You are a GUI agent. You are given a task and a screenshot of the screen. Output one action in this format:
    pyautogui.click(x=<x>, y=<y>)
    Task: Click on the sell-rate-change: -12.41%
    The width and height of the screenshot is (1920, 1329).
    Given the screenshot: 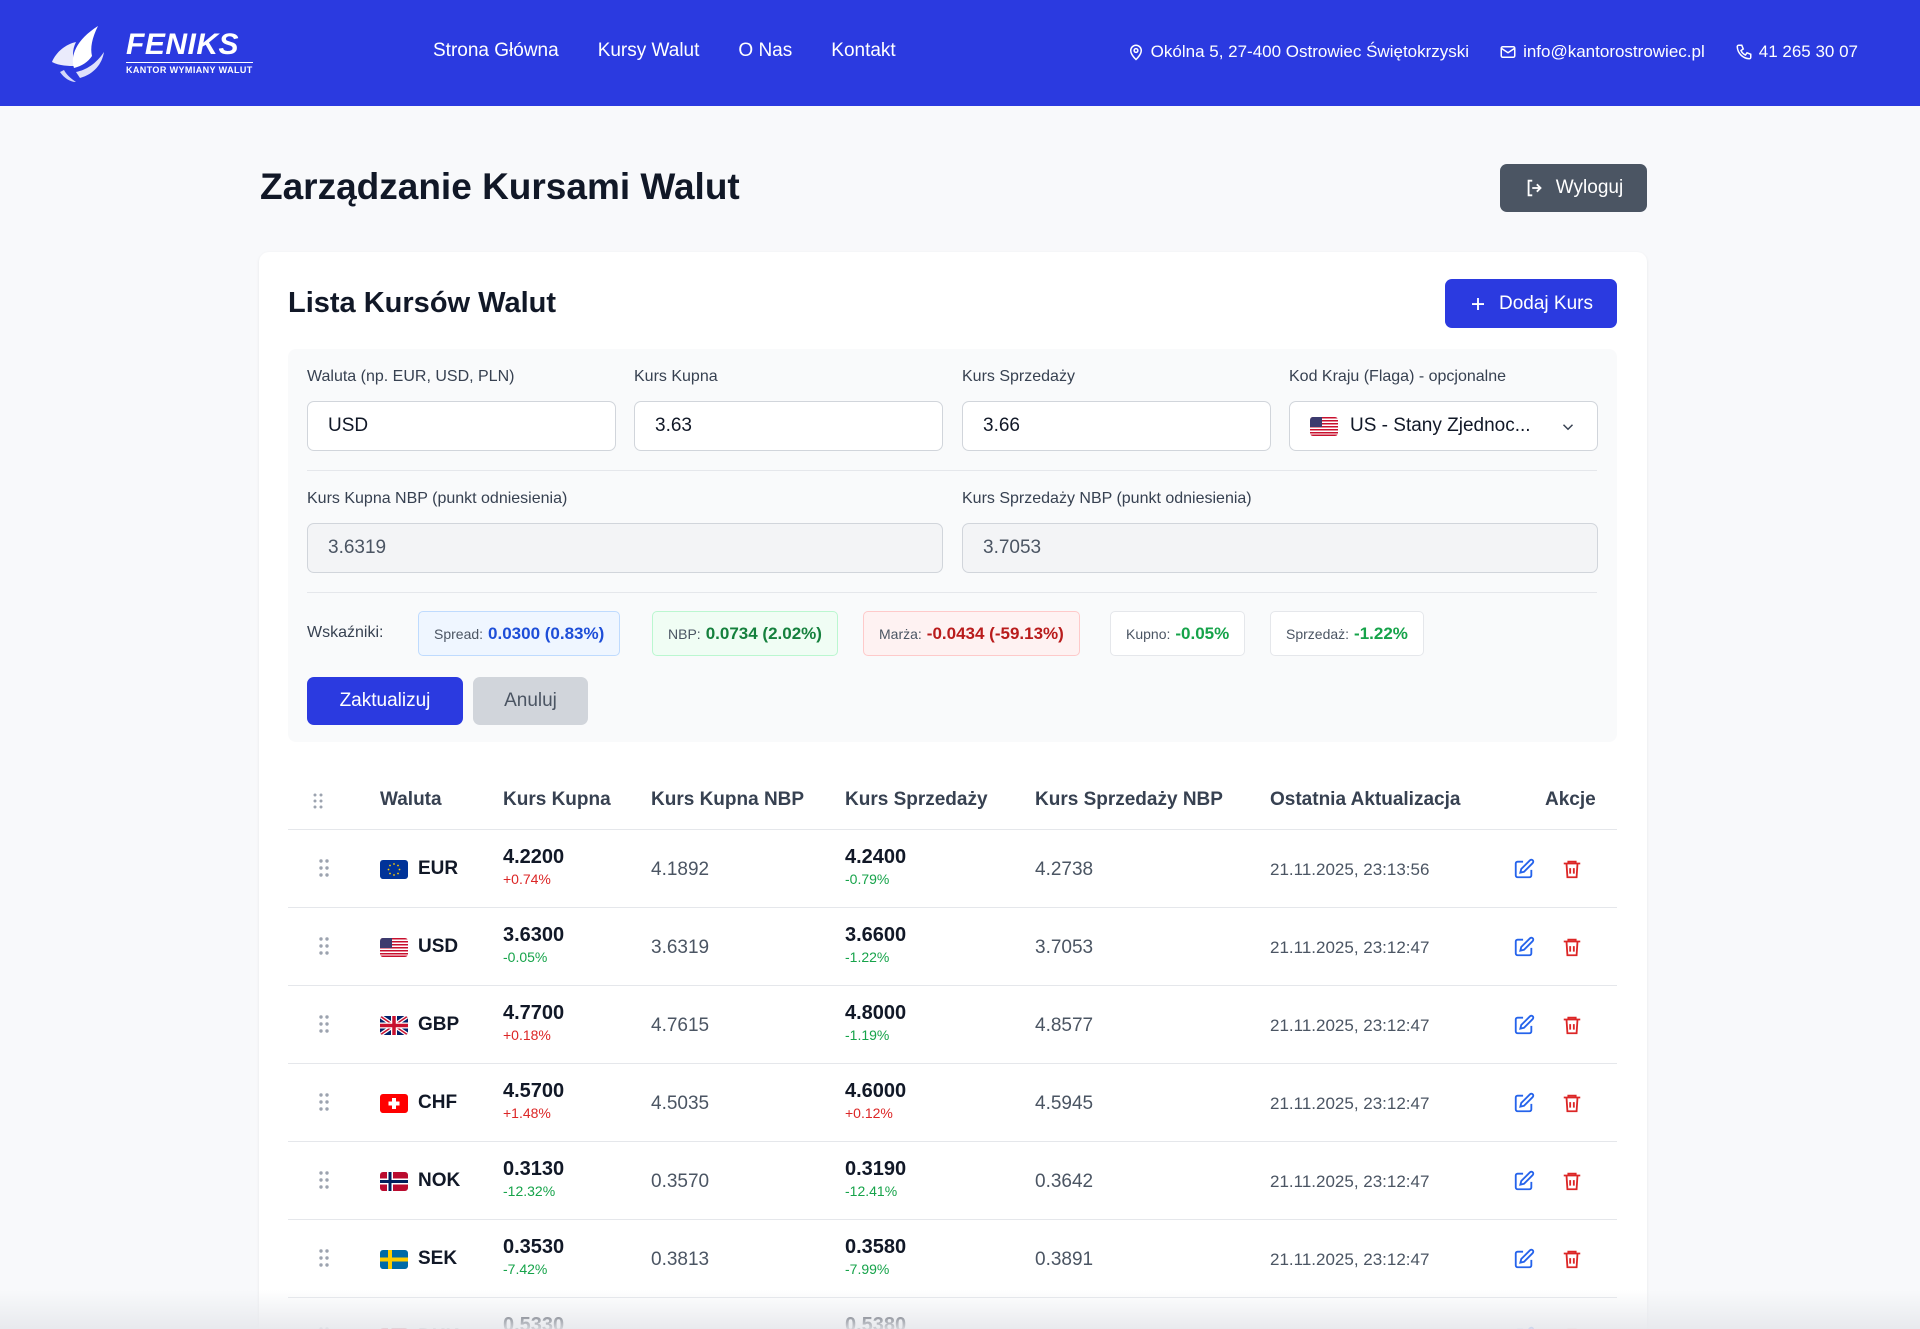 What is the action you would take?
    pyautogui.click(x=871, y=1191)
    